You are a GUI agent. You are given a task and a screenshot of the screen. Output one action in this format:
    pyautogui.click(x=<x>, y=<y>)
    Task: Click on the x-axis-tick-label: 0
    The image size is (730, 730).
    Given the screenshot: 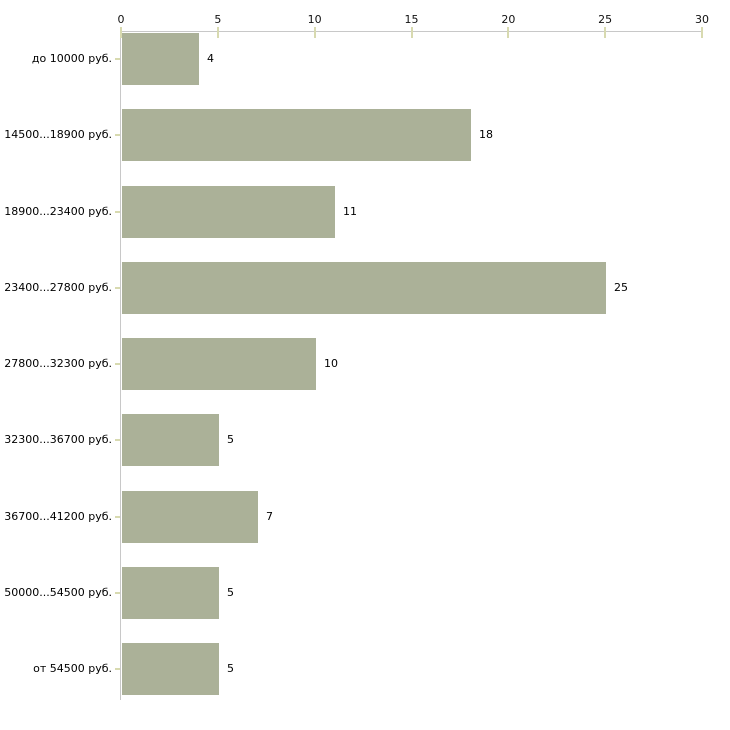 What is the action you would take?
    pyautogui.click(x=121, y=19)
    